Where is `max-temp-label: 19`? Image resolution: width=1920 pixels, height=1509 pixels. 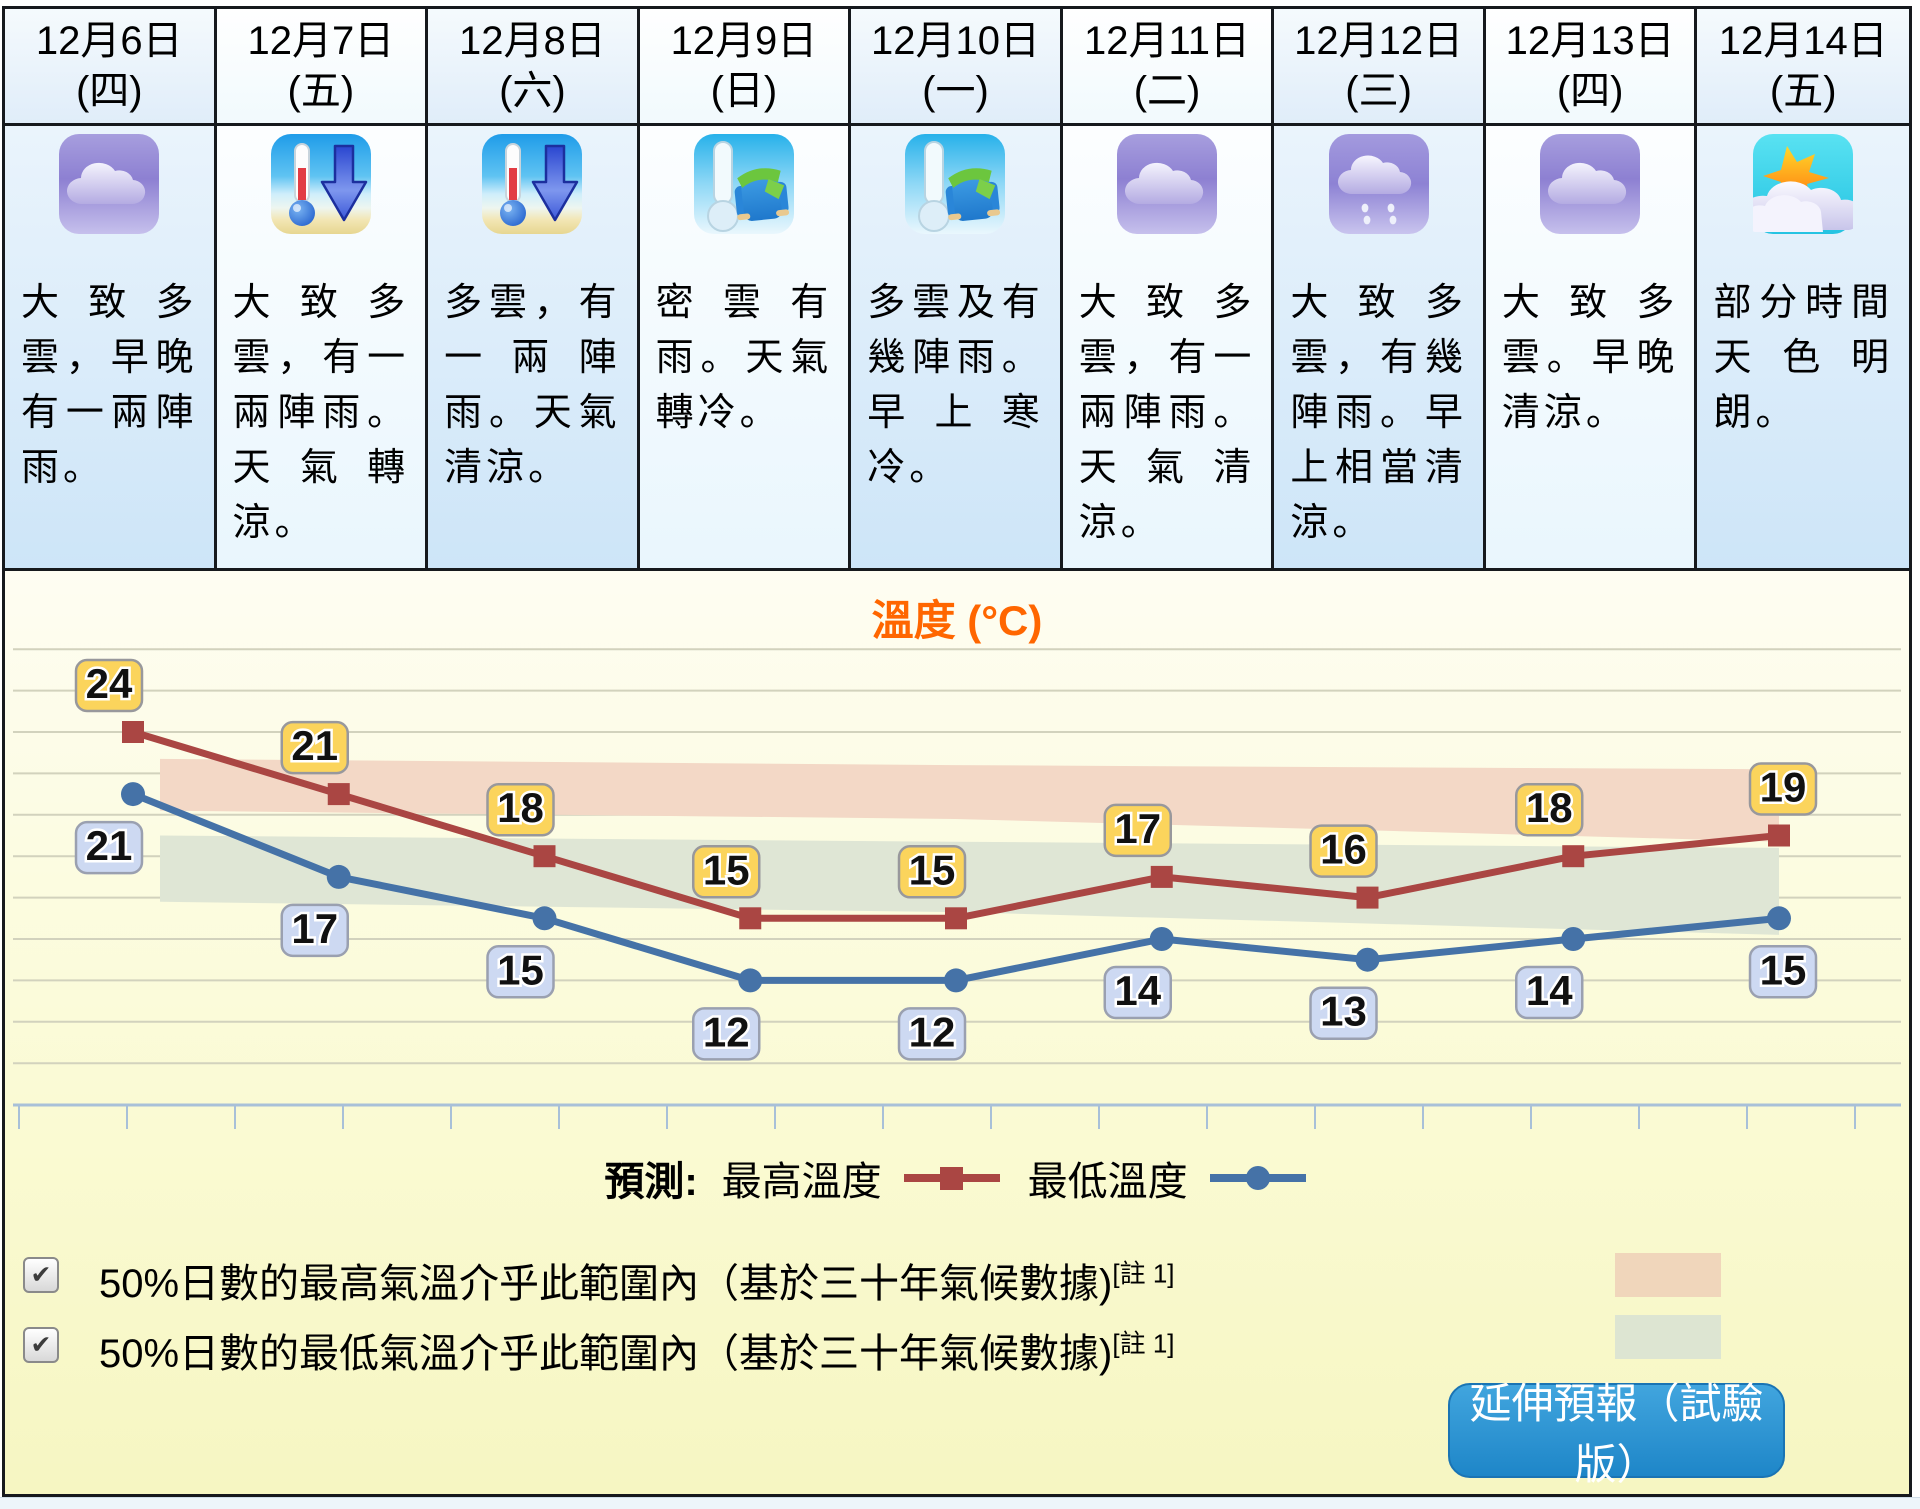 max-temp-label: 19 is located at coordinates (1783, 788).